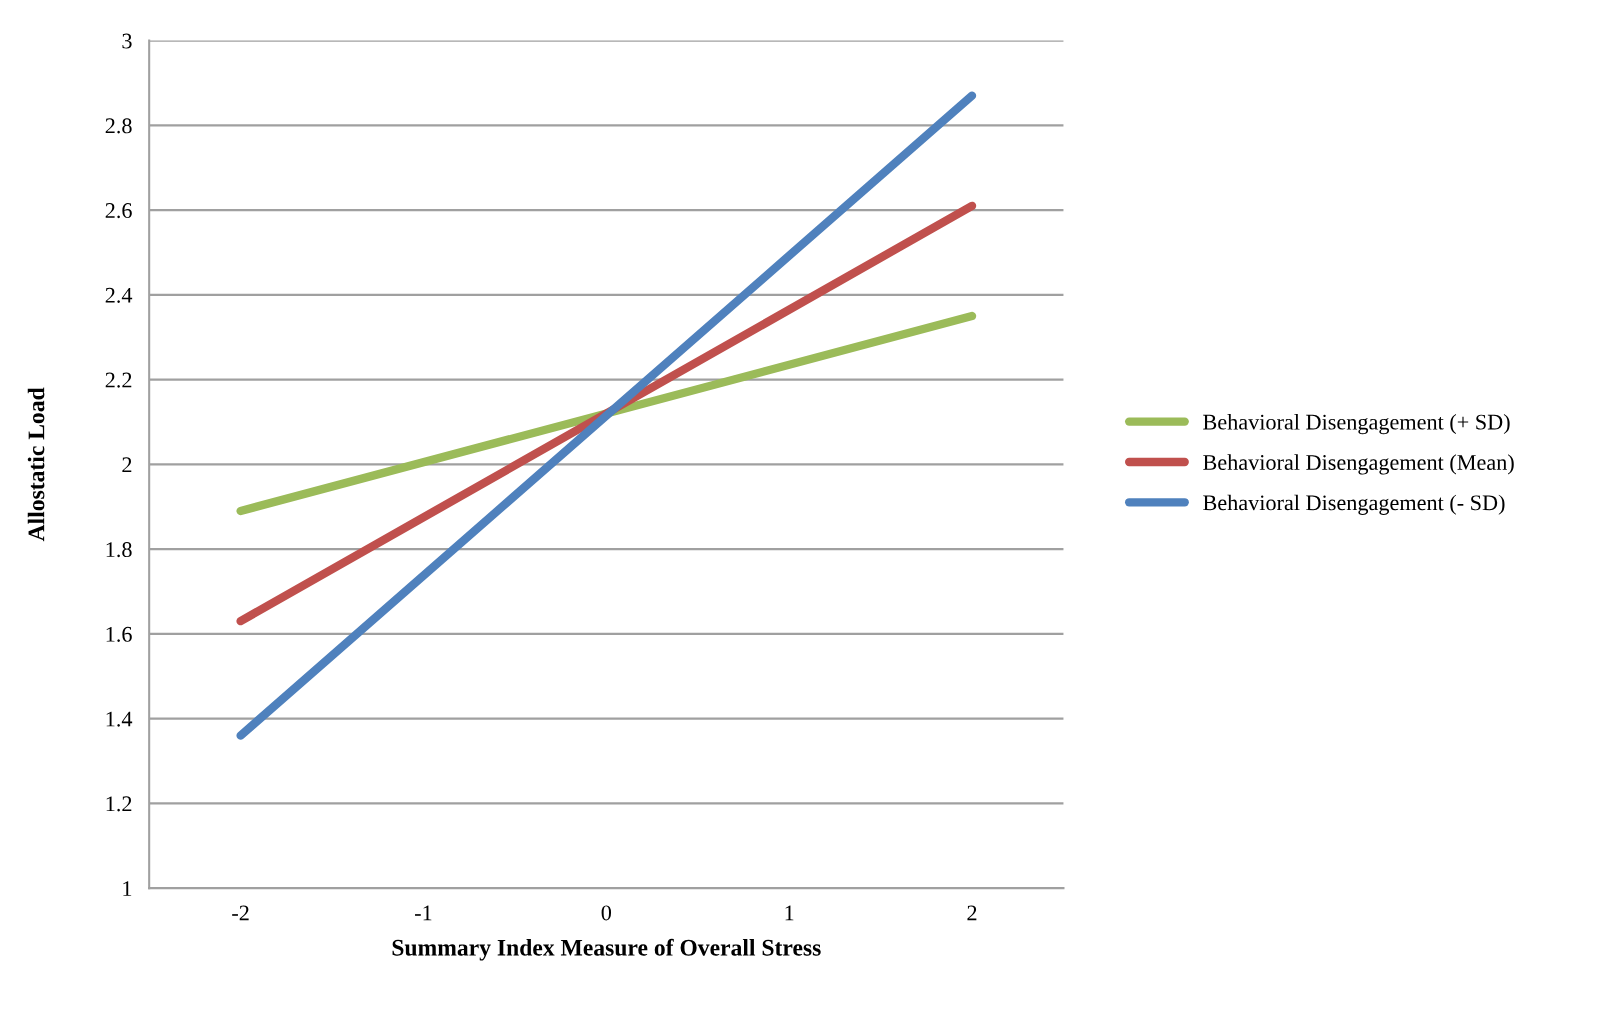  I want to click on y-tick-label: 1.2, so click(119, 804).